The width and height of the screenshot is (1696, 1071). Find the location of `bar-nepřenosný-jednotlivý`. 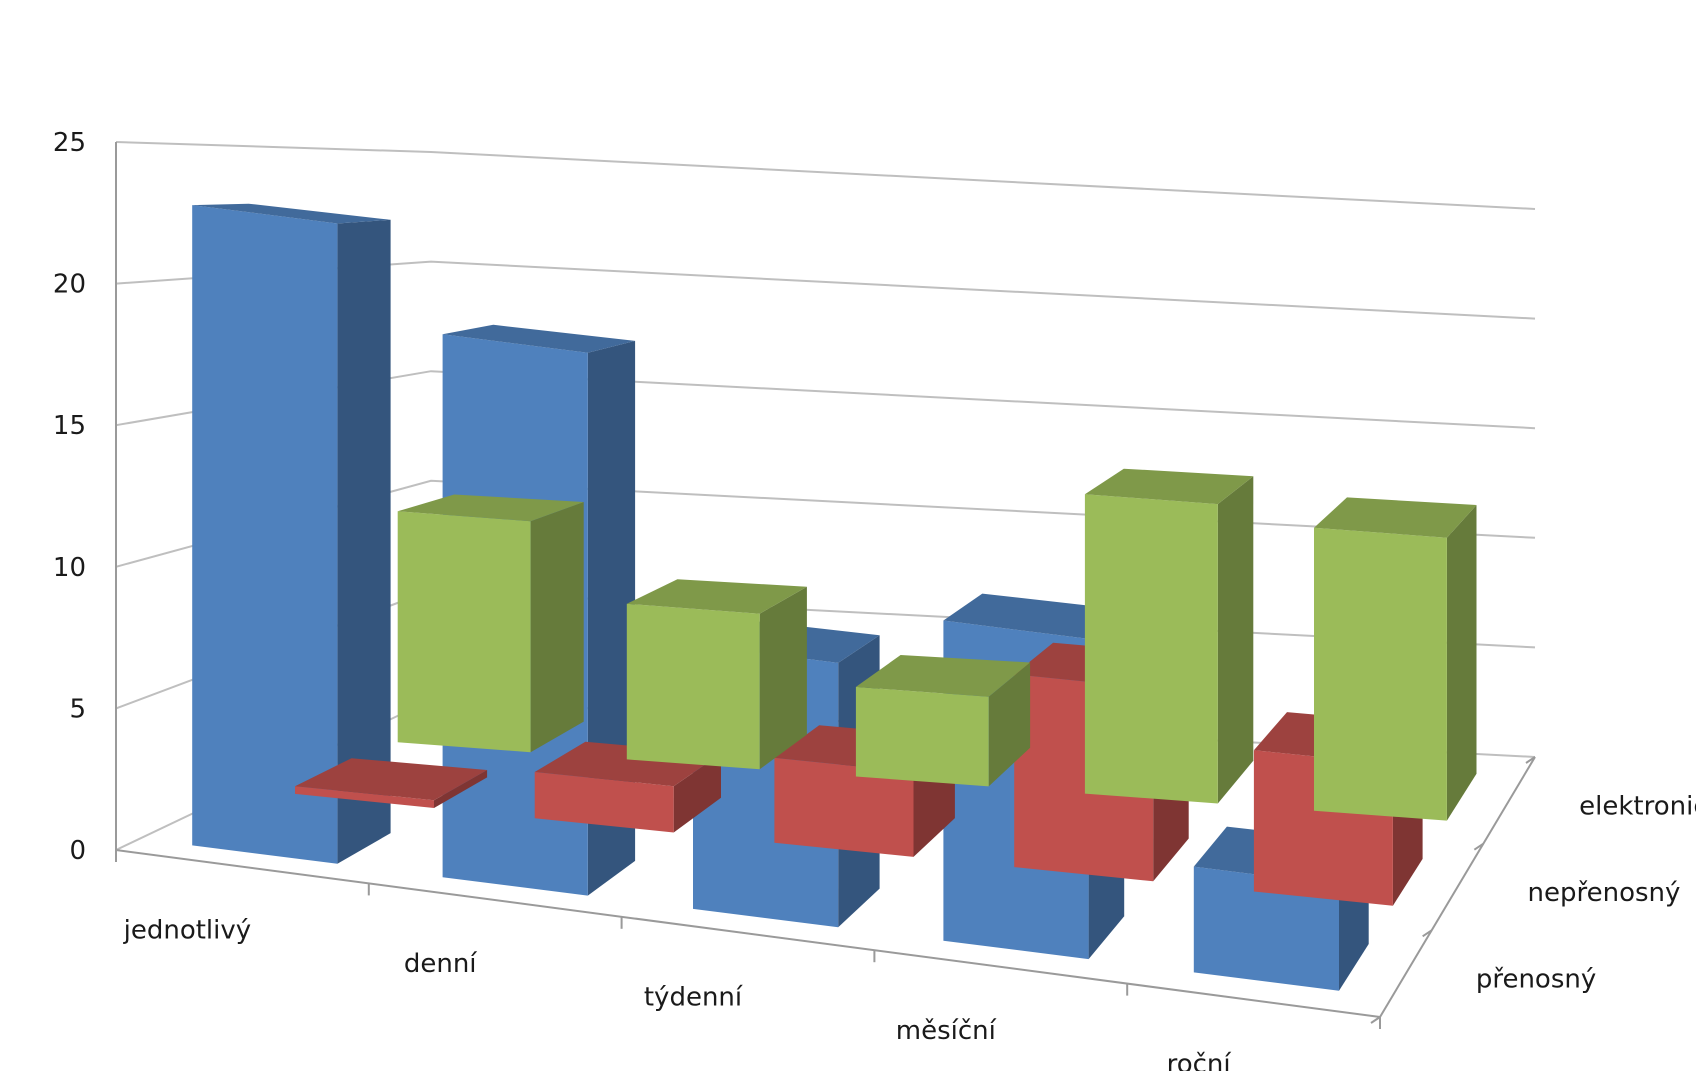

bar-nepřenosný-jednotlivý is located at coordinates (391, 783).